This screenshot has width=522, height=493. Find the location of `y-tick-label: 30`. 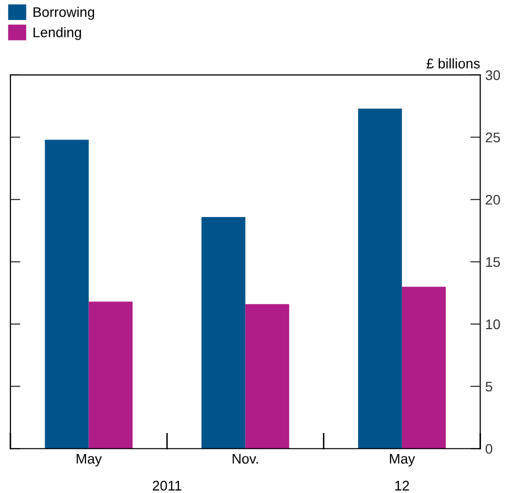

y-tick-label: 30 is located at coordinates (493, 75).